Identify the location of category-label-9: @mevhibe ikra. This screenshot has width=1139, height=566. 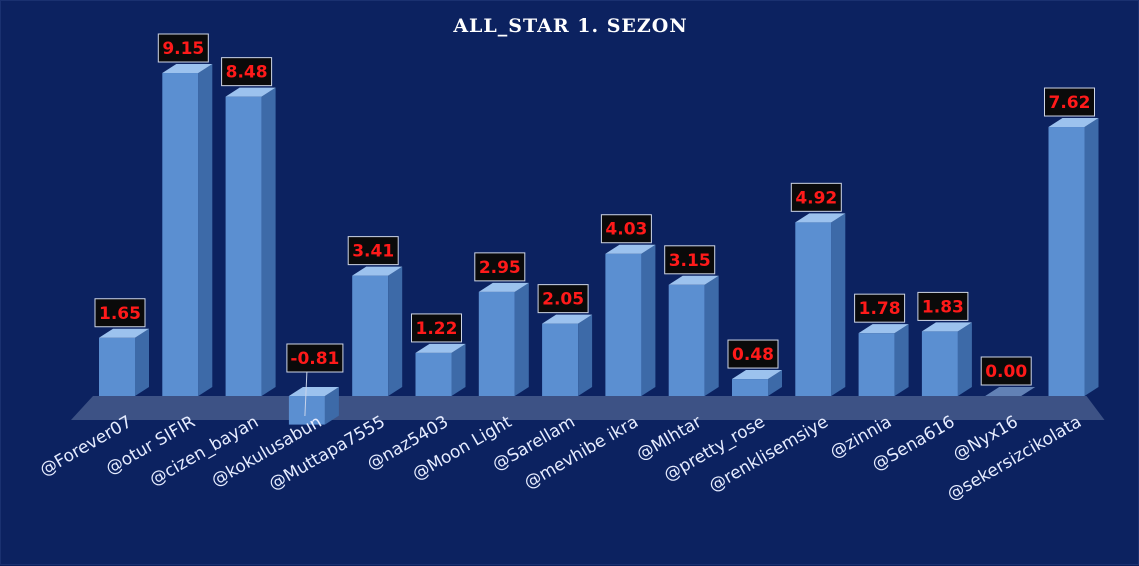
(581, 452).